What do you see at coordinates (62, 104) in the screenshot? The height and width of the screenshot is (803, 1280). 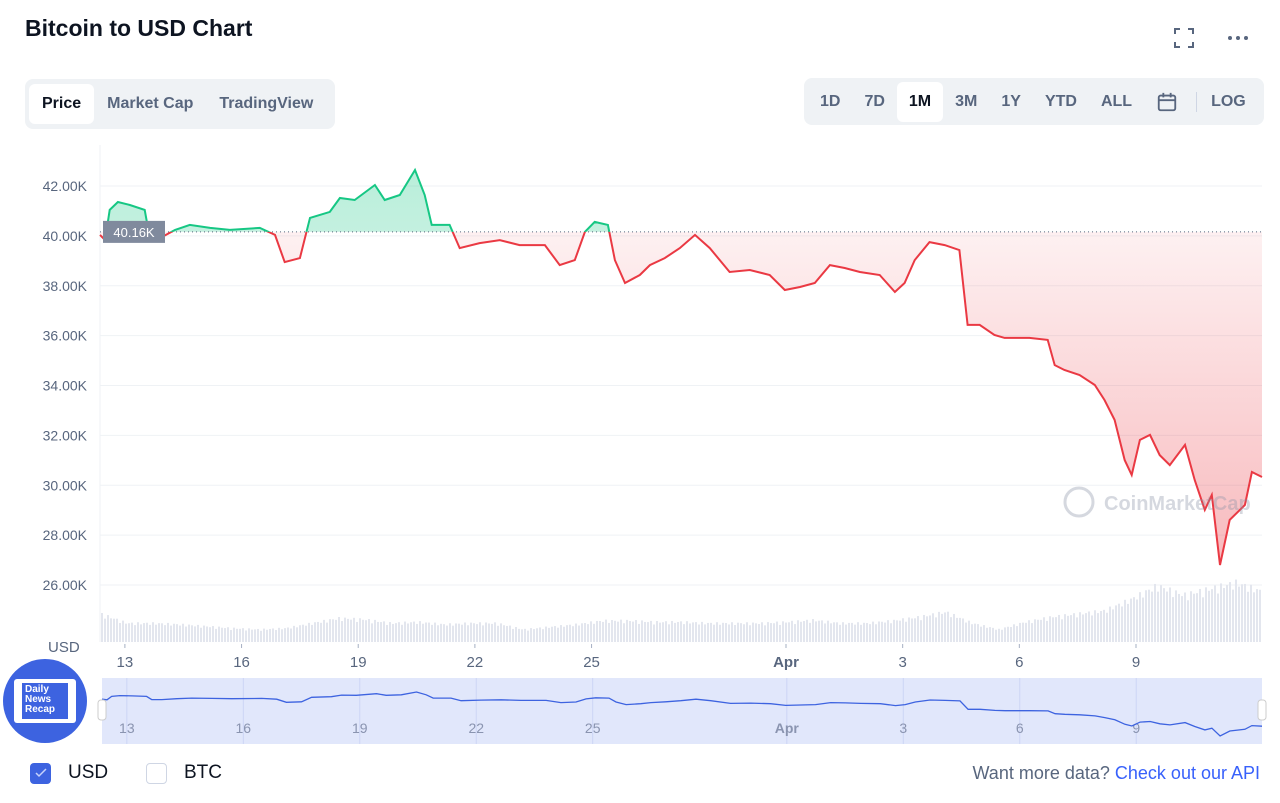 I see `tab-price: Price` at bounding box center [62, 104].